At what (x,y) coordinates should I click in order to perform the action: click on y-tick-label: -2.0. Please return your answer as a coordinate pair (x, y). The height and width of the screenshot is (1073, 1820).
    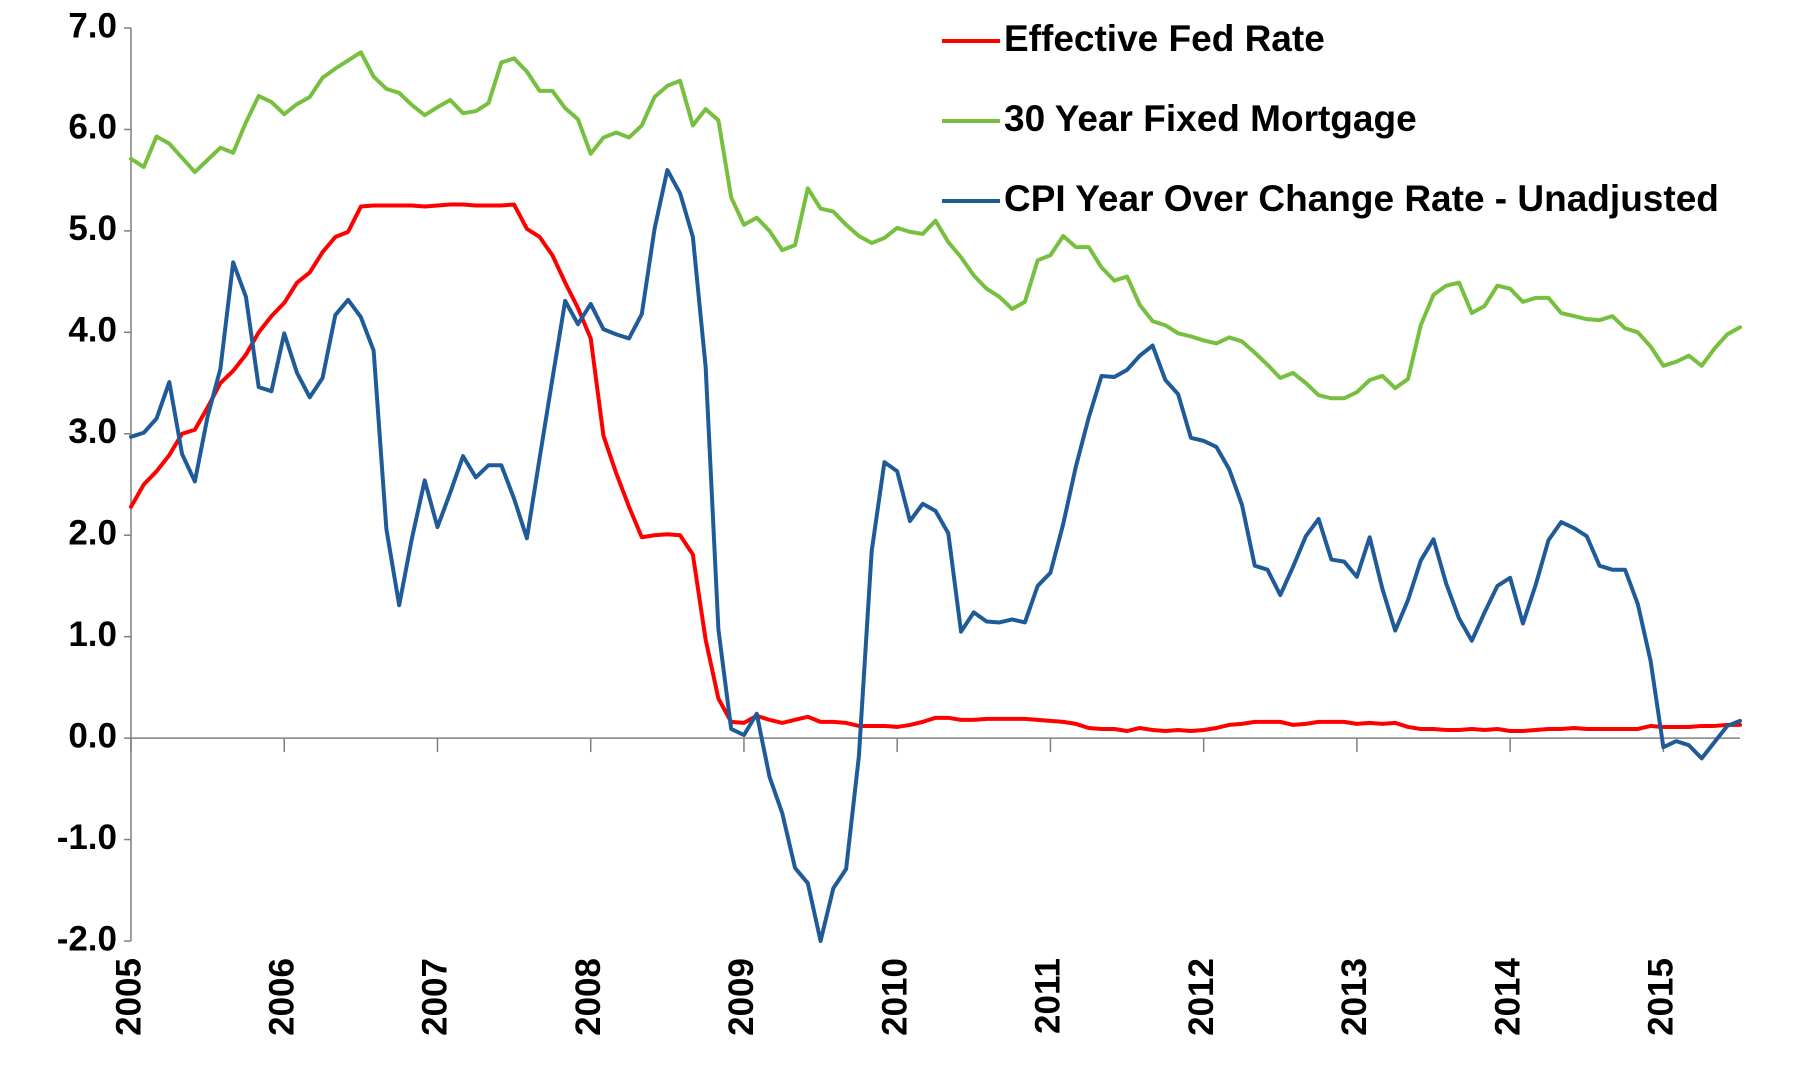
    Looking at the image, I should click on (87, 938).